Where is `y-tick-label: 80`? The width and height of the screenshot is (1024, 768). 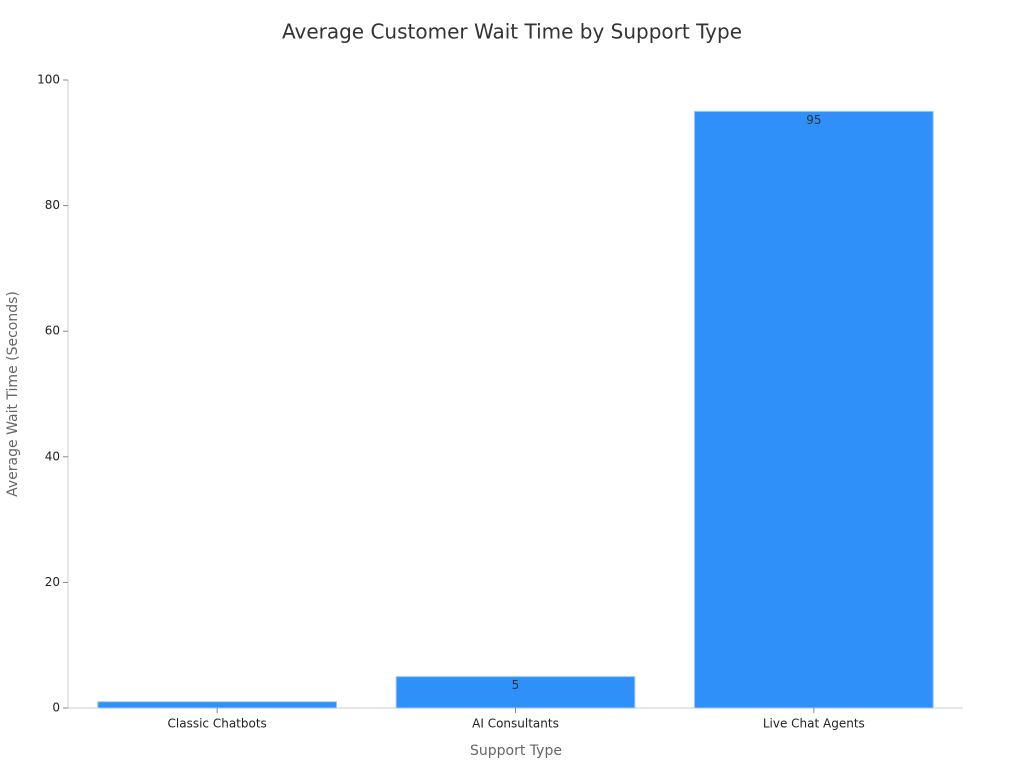 y-tick-label: 80 is located at coordinates (52, 205).